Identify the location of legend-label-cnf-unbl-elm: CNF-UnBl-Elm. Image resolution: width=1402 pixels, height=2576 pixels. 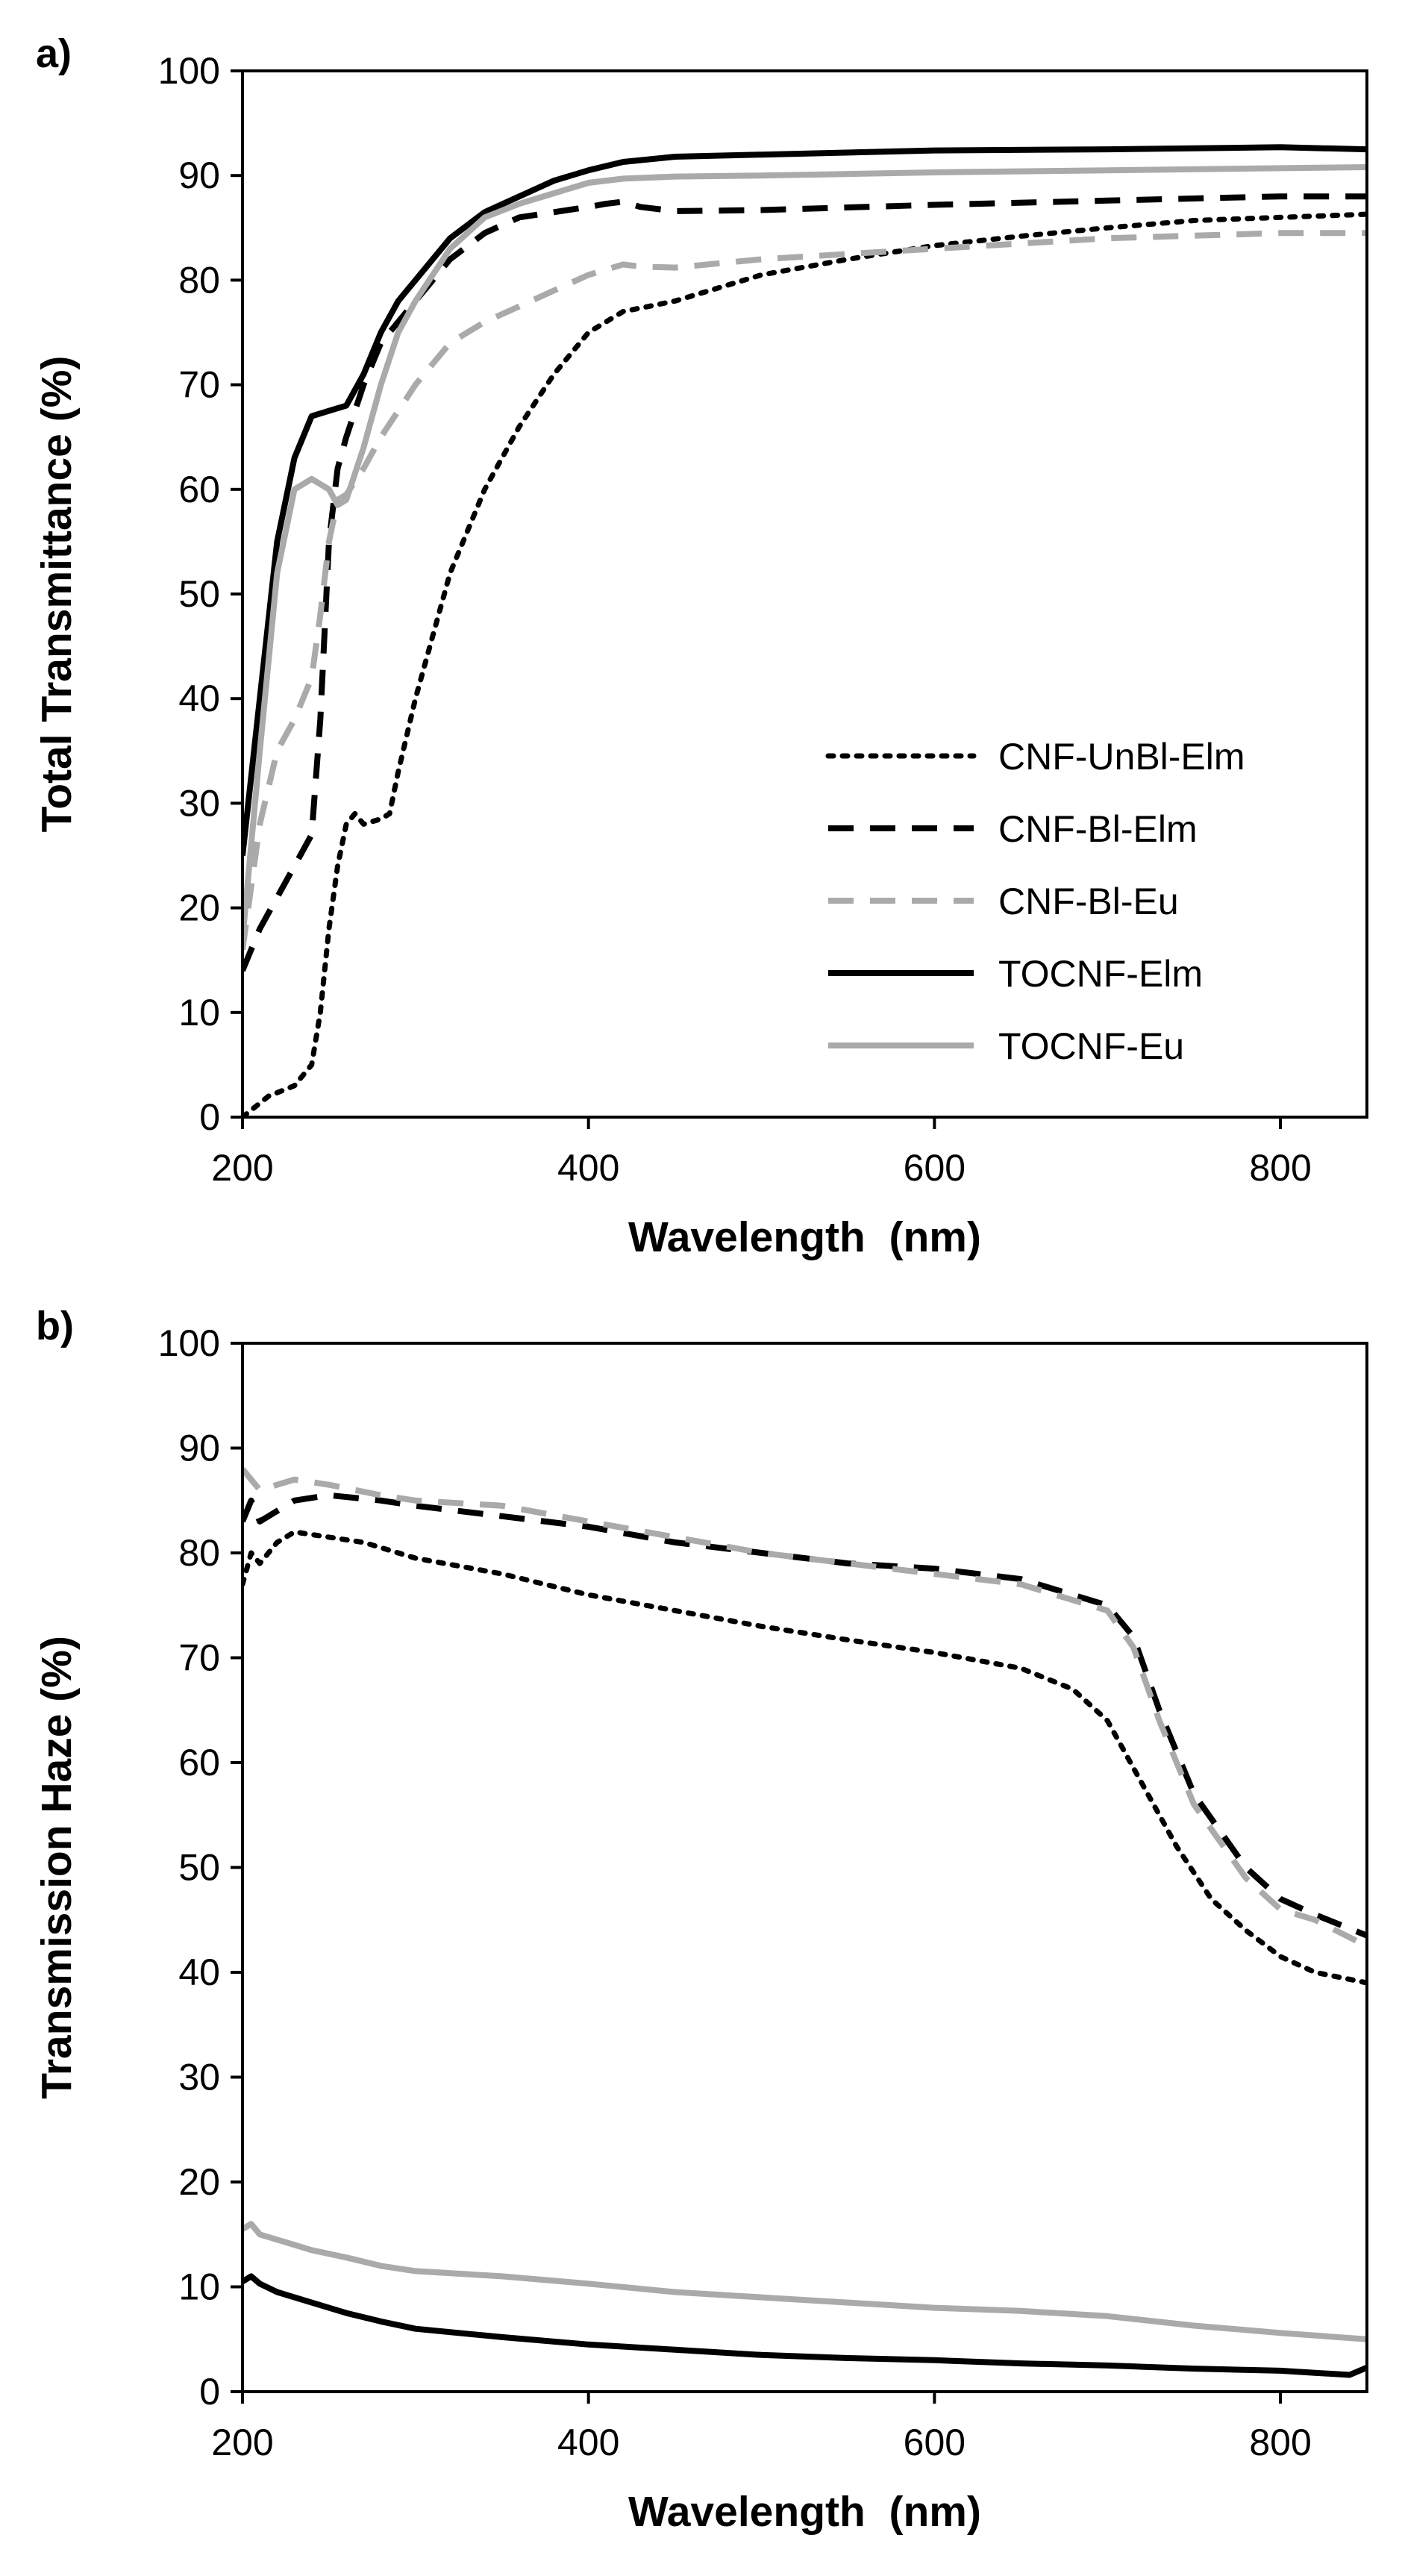
(1121, 757).